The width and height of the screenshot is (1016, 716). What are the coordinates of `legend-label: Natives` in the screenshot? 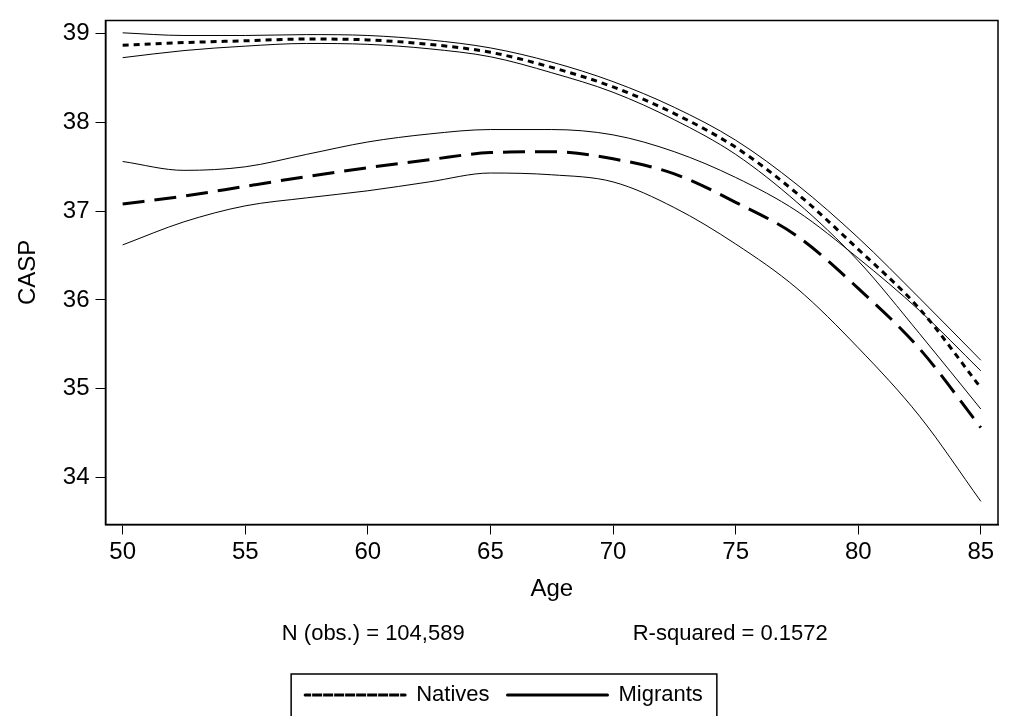 It's located at (453, 694).